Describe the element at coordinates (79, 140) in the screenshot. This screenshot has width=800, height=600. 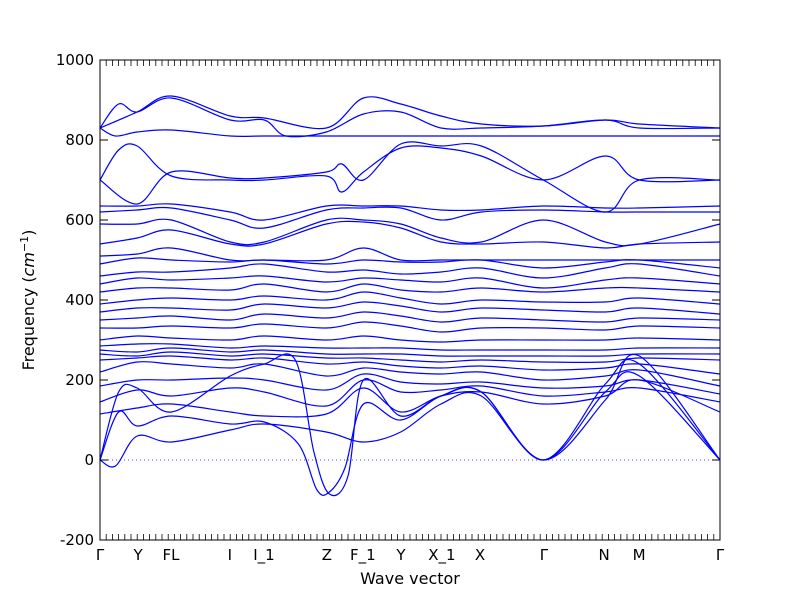
I see `y-tick-label: 800` at that location.